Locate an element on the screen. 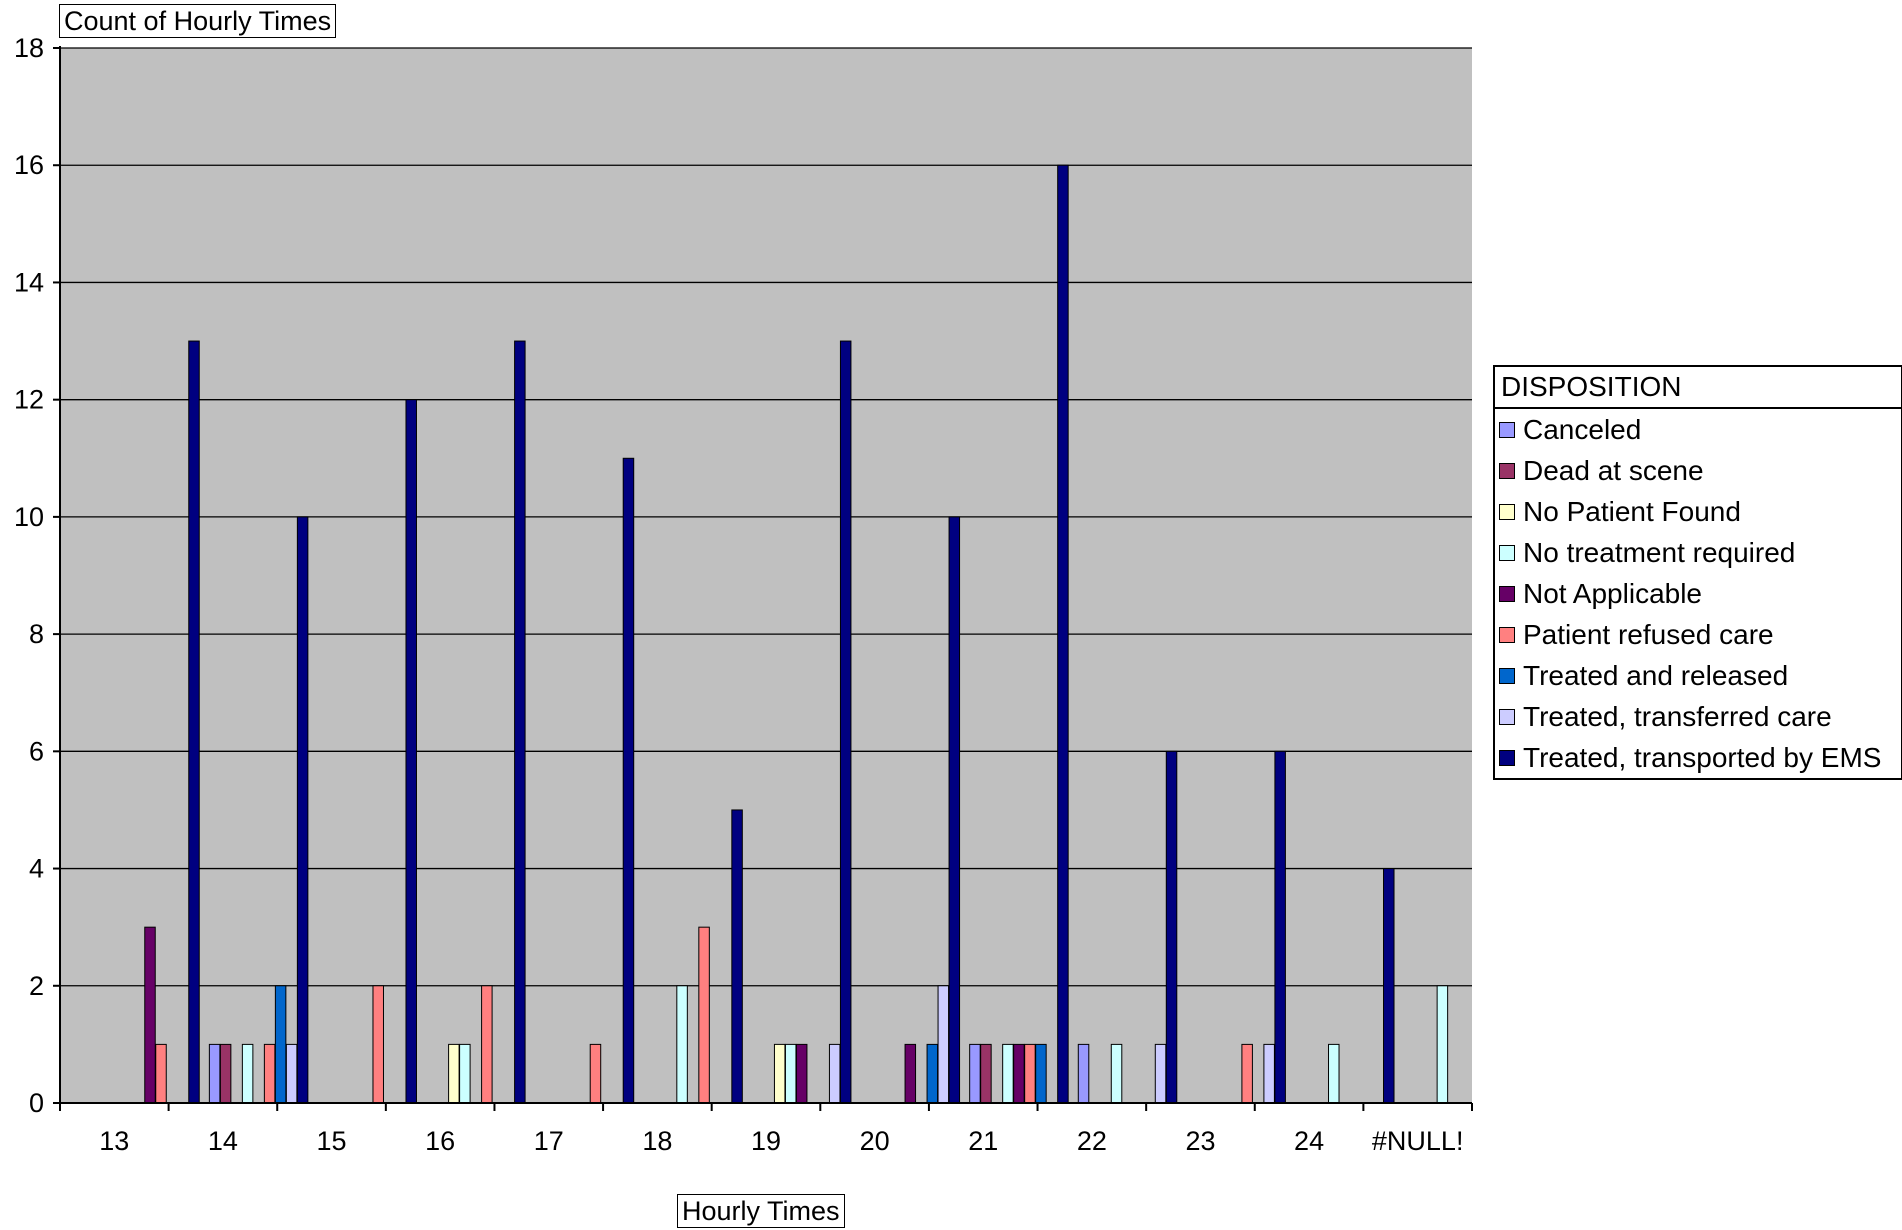  x-tick-label: 17 is located at coordinates (549, 1141).